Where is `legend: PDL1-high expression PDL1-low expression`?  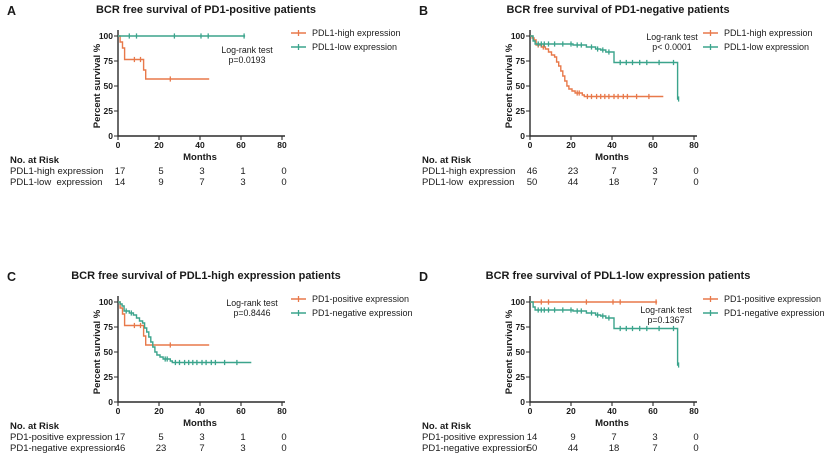 legend: PDL1-high expression PDL1-low expression is located at coordinates (757, 40).